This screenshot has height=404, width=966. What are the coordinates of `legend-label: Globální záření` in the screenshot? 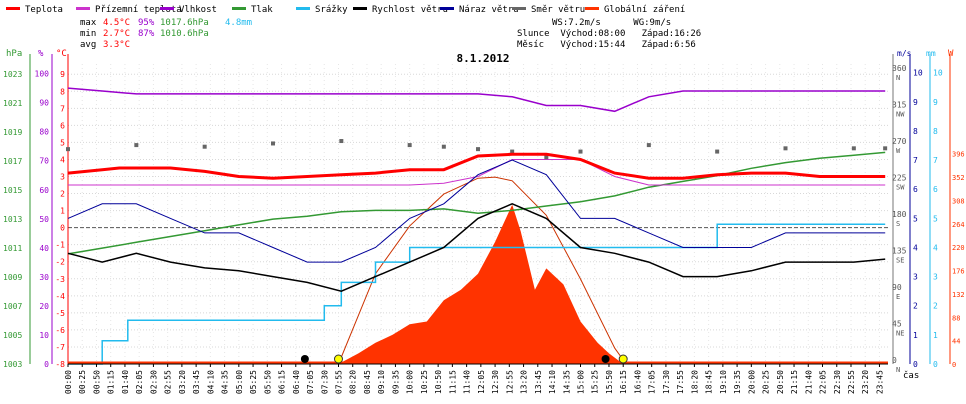 It's located at (644, 10).